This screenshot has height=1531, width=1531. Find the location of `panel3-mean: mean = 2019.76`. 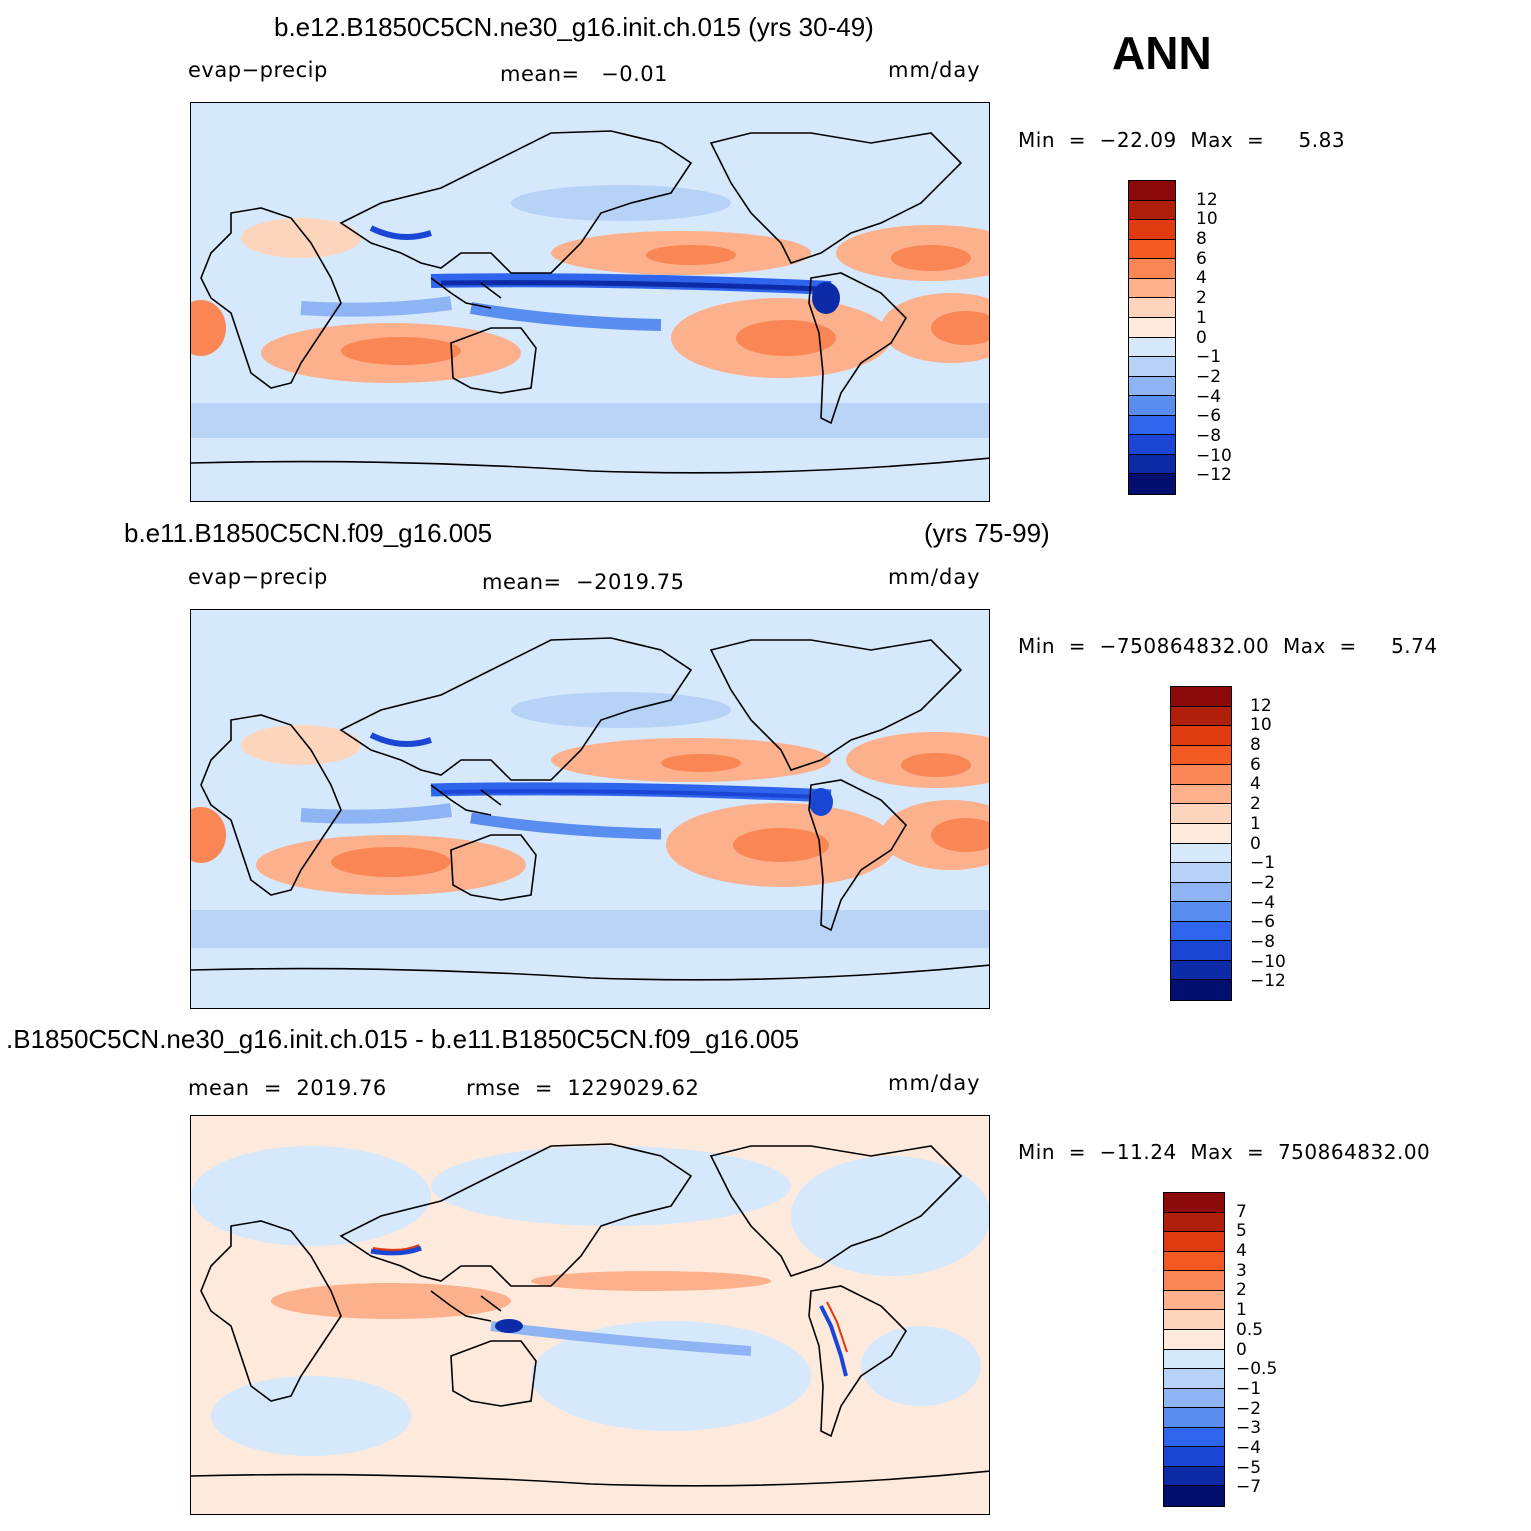

panel3-mean: mean = 2019.76 is located at coordinates (287, 1088).